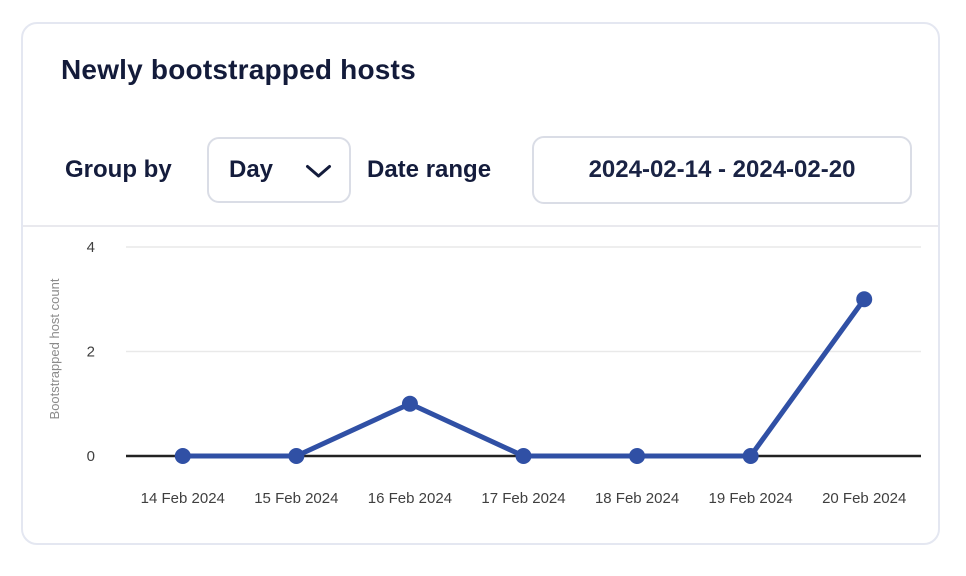  Describe the element at coordinates (637, 498) in the screenshot. I see `x-tick-label: 18 Feb 2024` at that location.